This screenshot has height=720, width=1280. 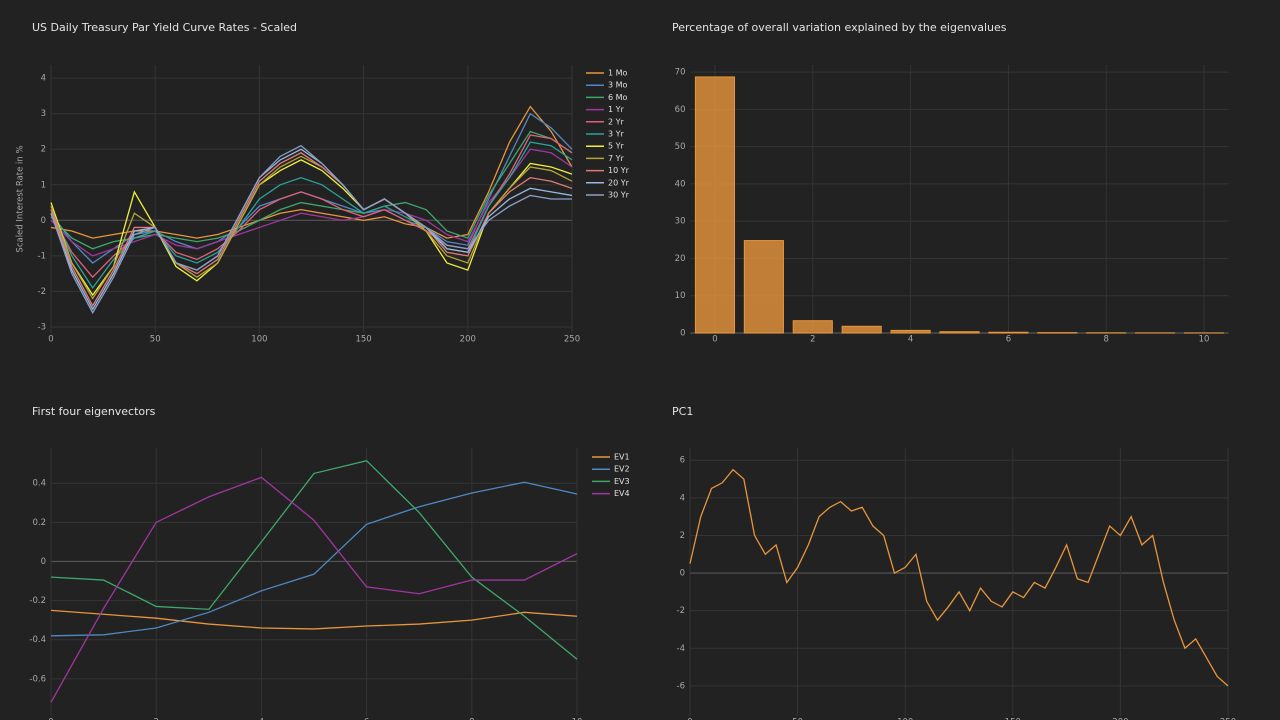 What do you see at coordinates (680, 222) in the screenshot?
I see `y-tick-label: 30` at bounding box center [680, 222].